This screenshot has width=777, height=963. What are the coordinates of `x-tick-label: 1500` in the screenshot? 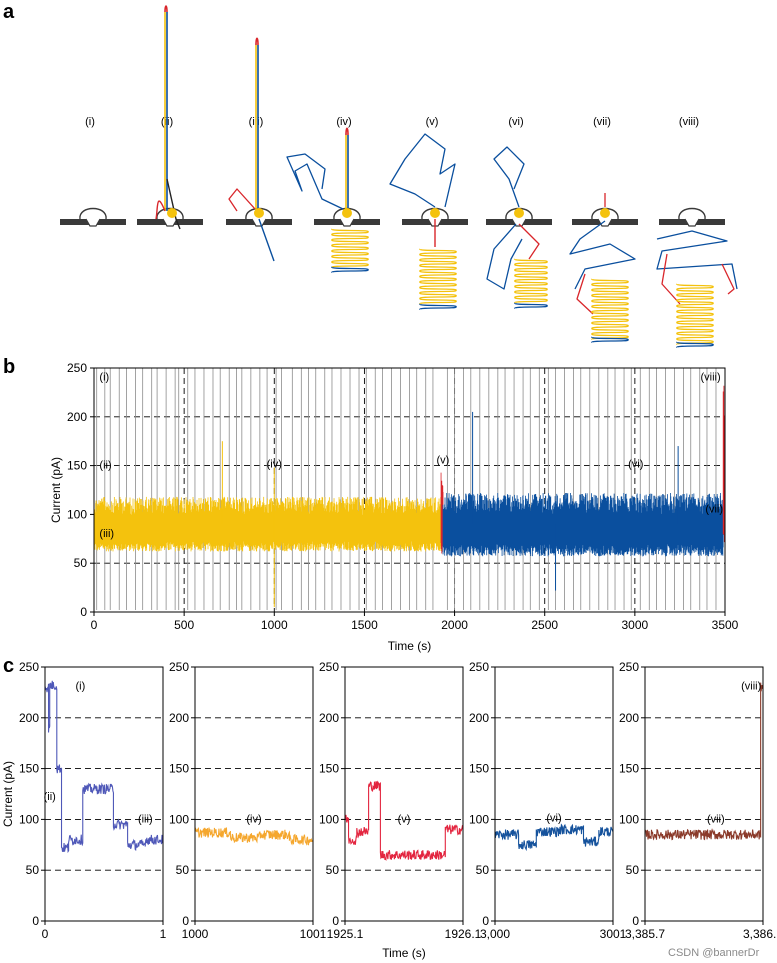 It's located at (364, 625).